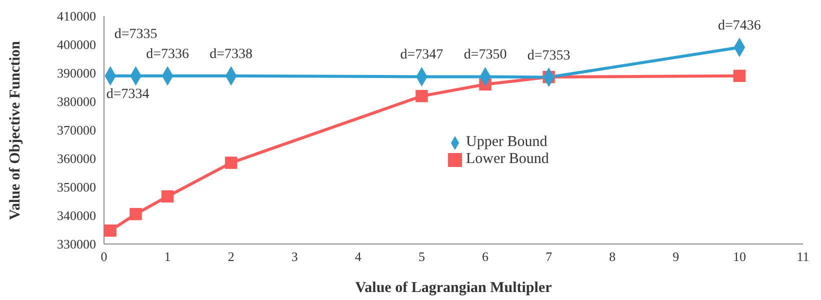  I want to click on annotation: d=7334, so click(128, 94).